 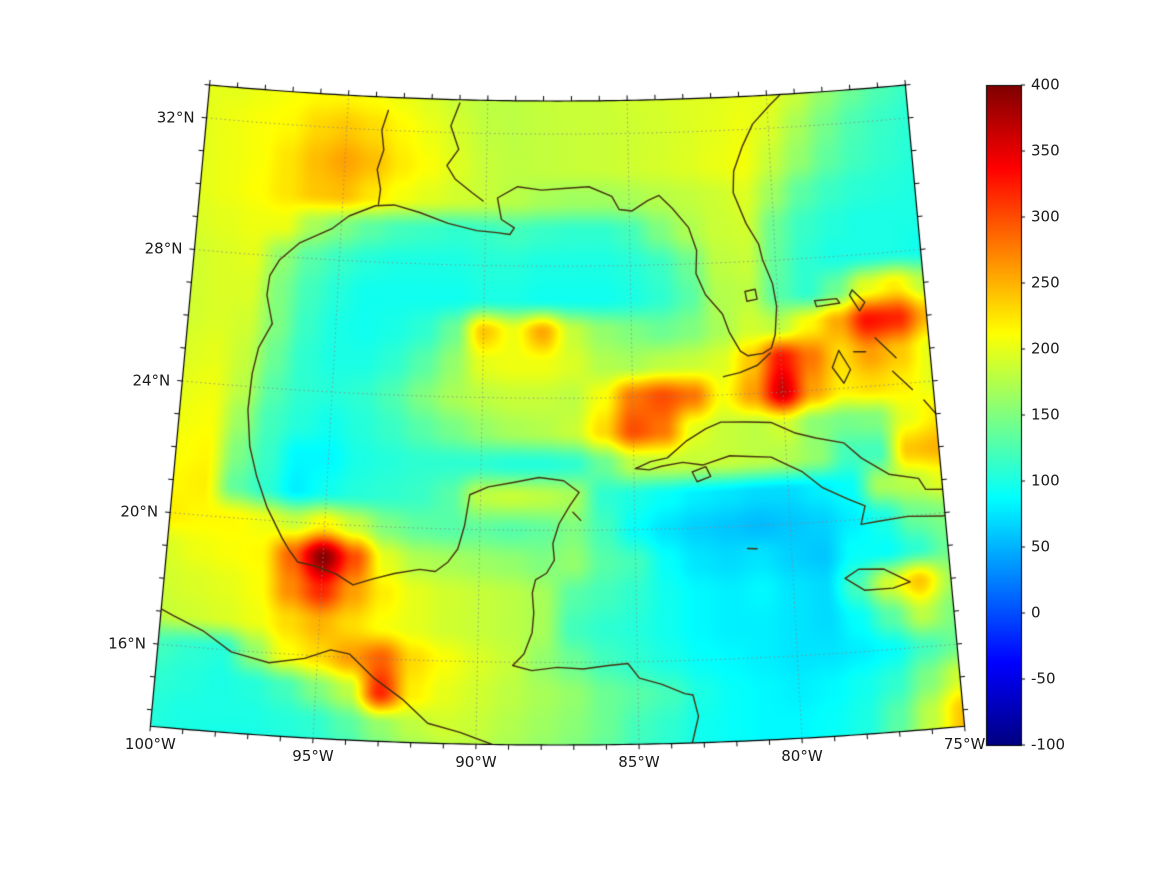 I want to click on colorbar-tick-label: 300, so click(x=1045, y=216).